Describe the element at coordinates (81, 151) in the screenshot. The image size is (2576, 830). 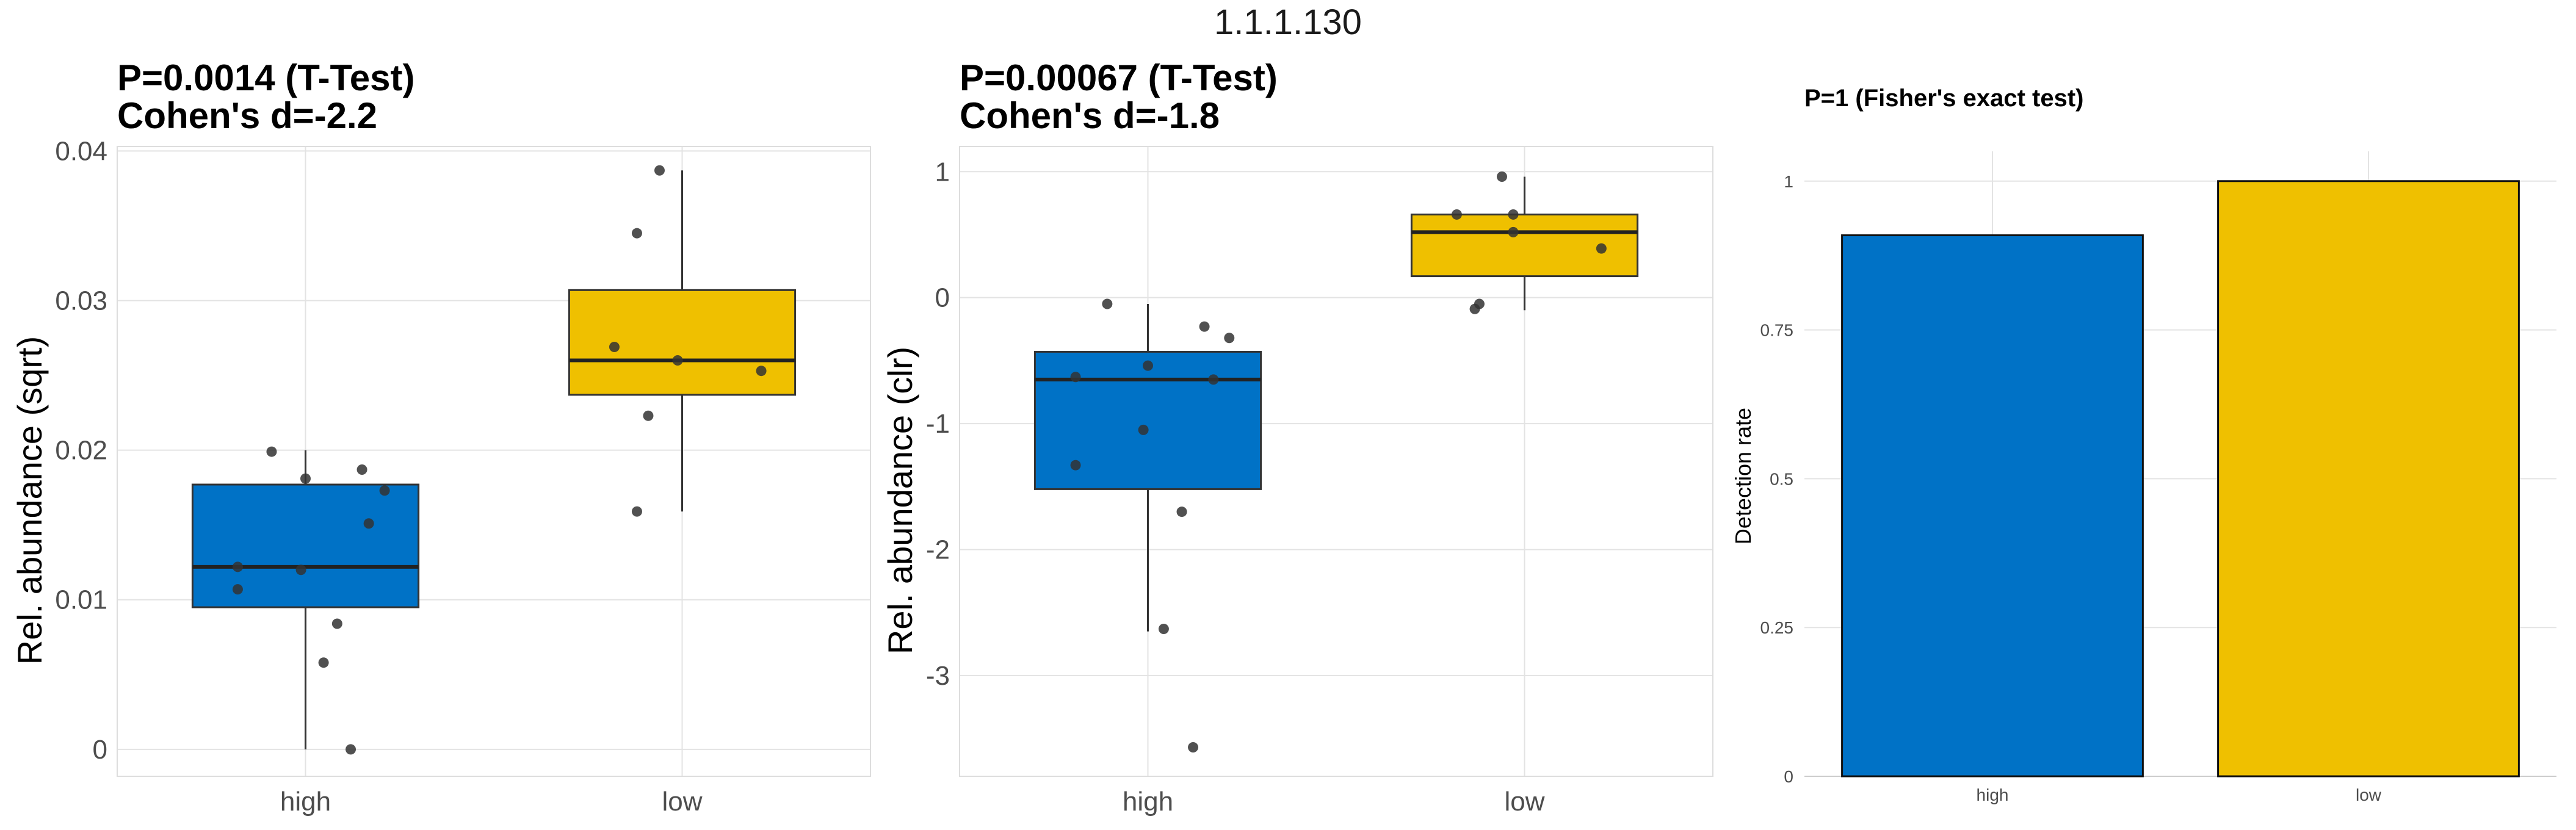
I see `y-tick-label: 0.04` at that location.